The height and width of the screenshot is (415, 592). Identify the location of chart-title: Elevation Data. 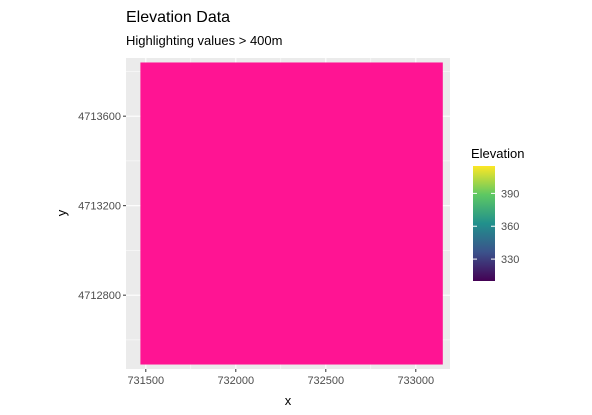
(178, 17).